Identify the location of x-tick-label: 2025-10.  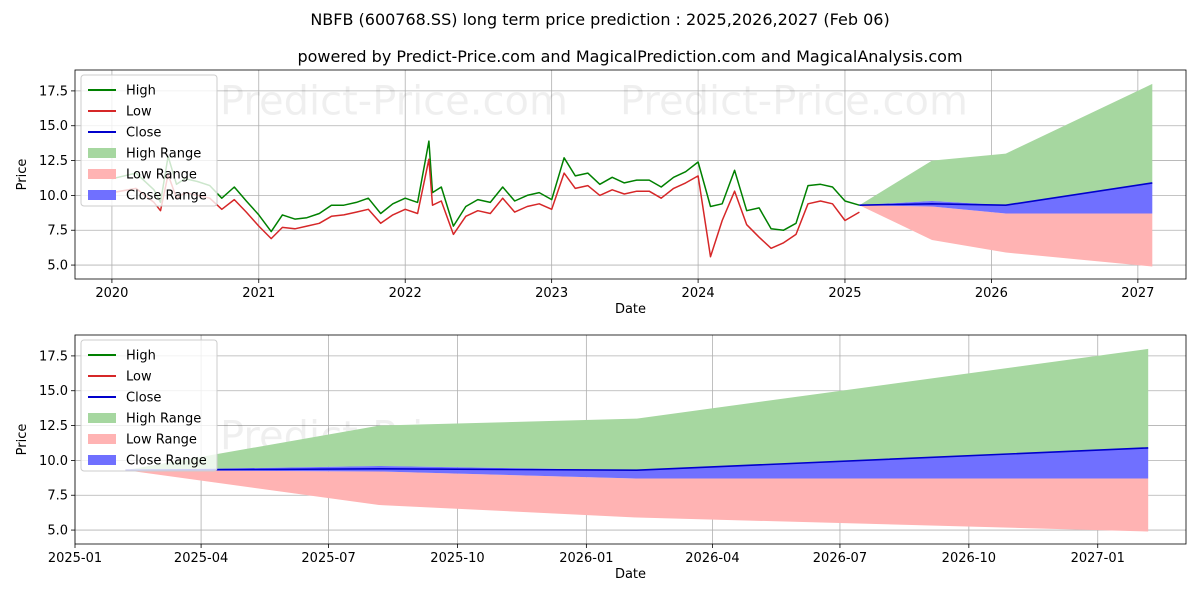
(457, 558).